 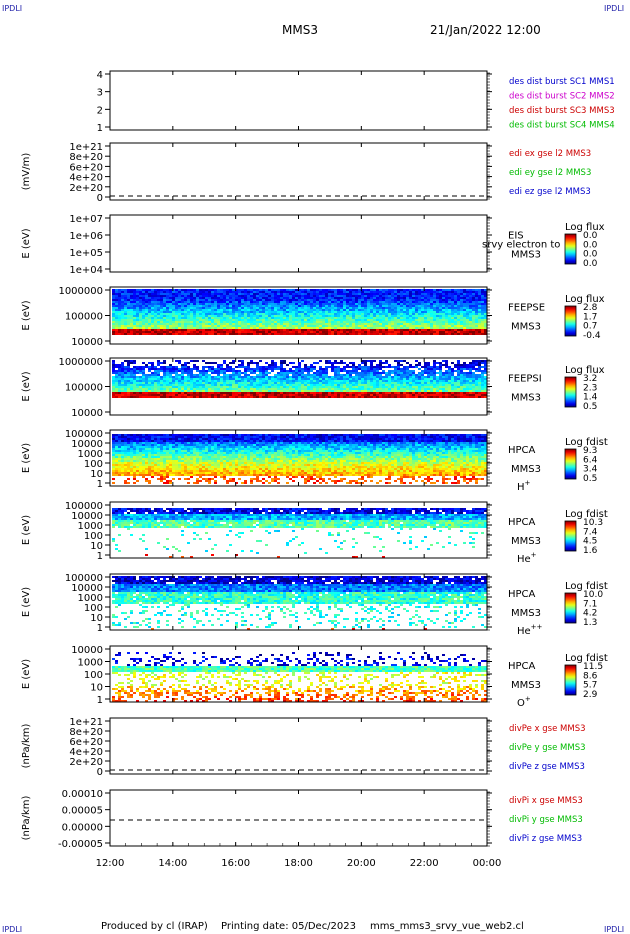 What do you see at coordinates (87, 516) in the screenshot?
I see `panel7-ytick-label: 10000` at bounding box center [87, 516].